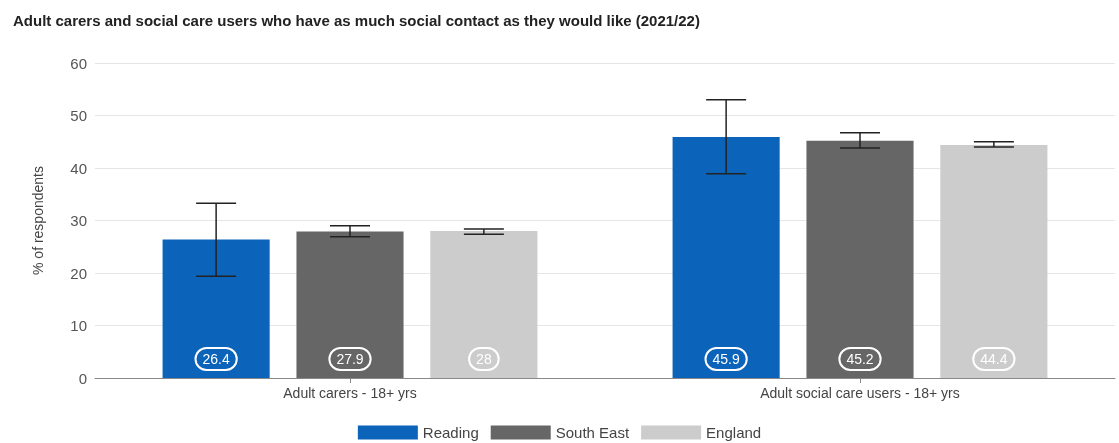 This screenshot has height=443, width=1119. I want to click on legend-label: England, so click(734, 432).